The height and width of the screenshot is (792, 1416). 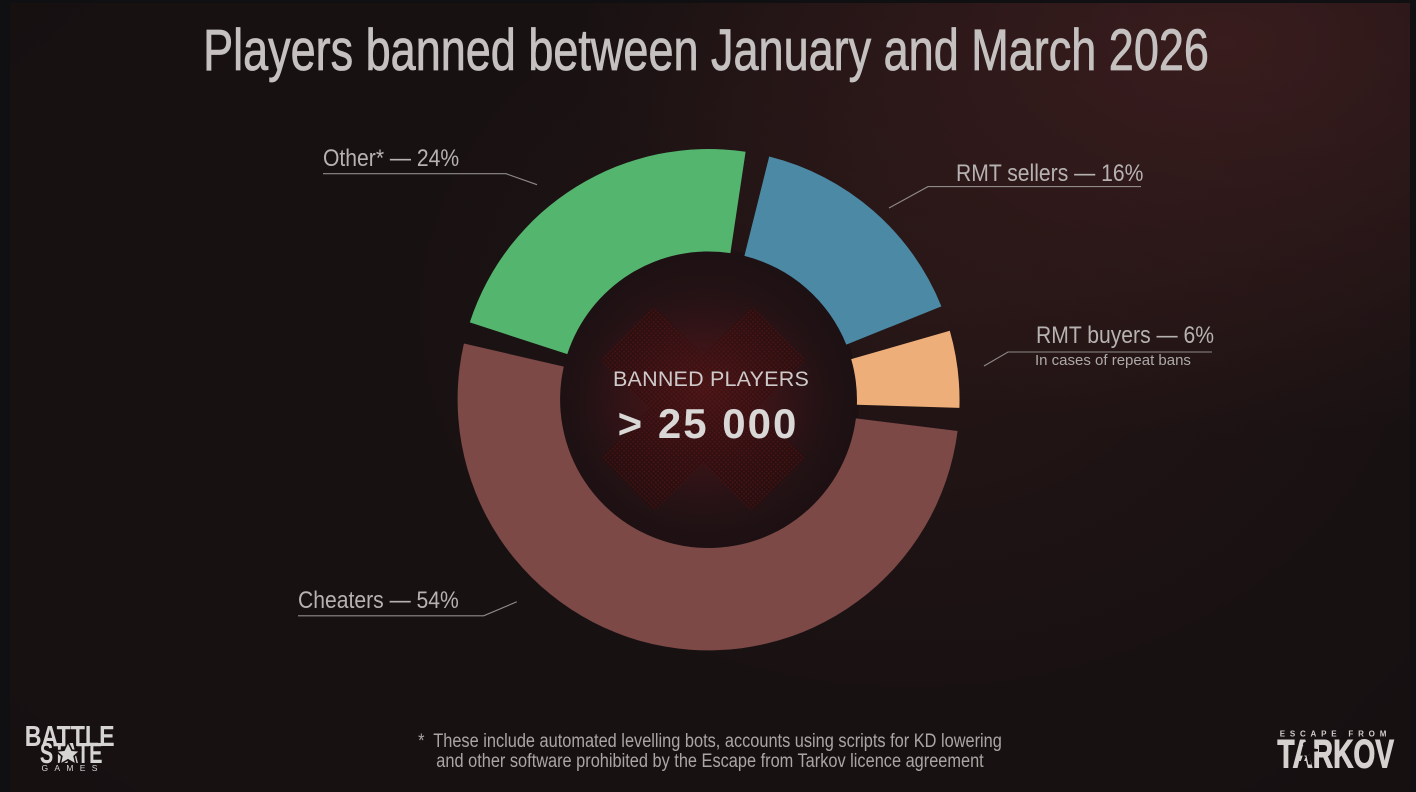 I want to click on svg-text: > 25 000, so click(x=708, y=423).